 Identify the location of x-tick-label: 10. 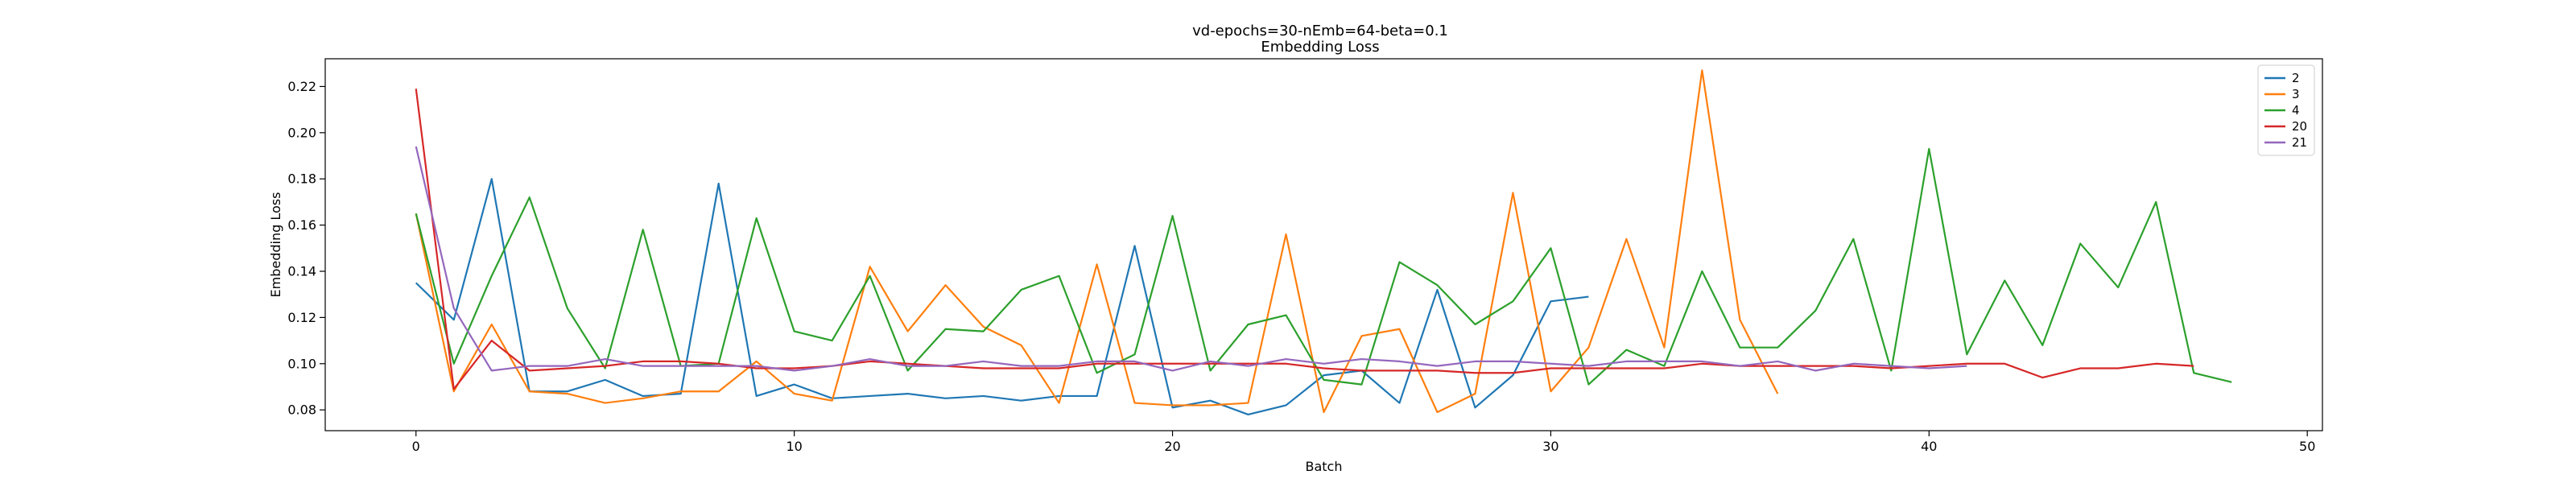
(794, 446).